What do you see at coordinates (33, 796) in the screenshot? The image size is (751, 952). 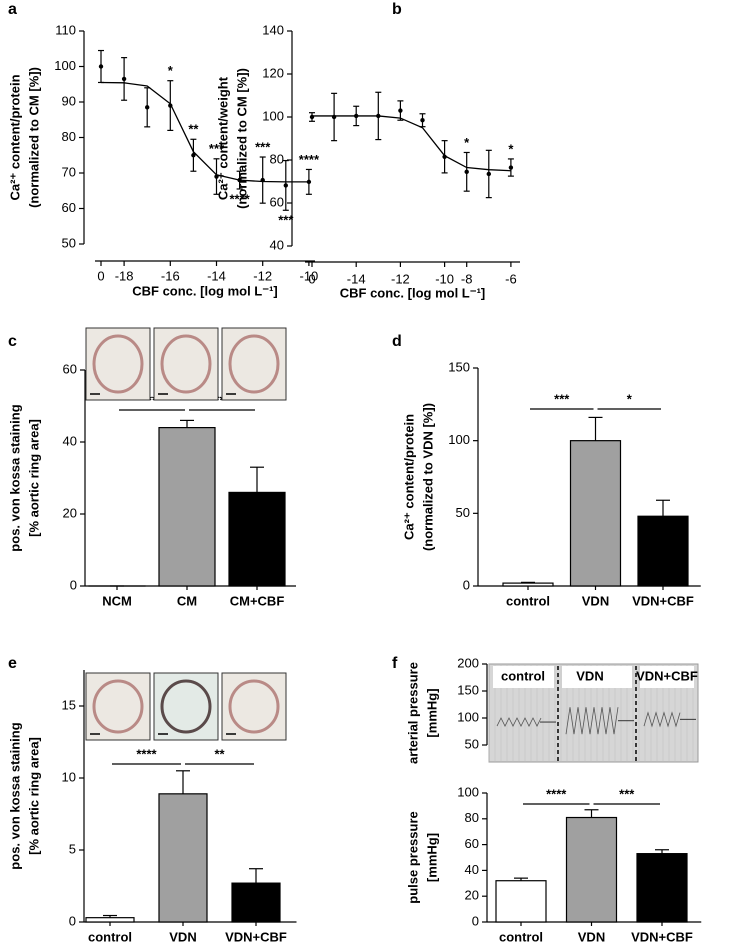 I see `y-axis-label: [% aortic ring area]` at bounding box center [33, 796].